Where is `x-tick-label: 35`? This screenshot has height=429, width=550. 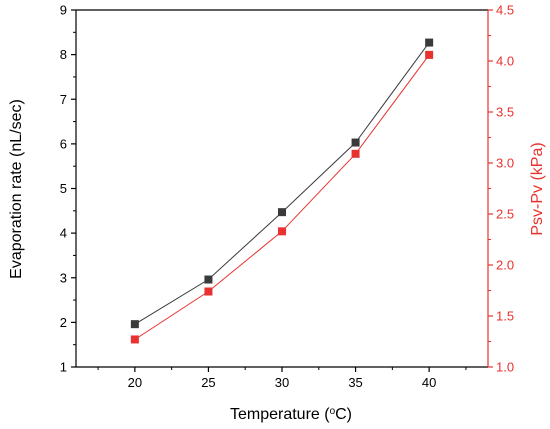
x-tick-label: 35 is located at coordinates (355, 382).